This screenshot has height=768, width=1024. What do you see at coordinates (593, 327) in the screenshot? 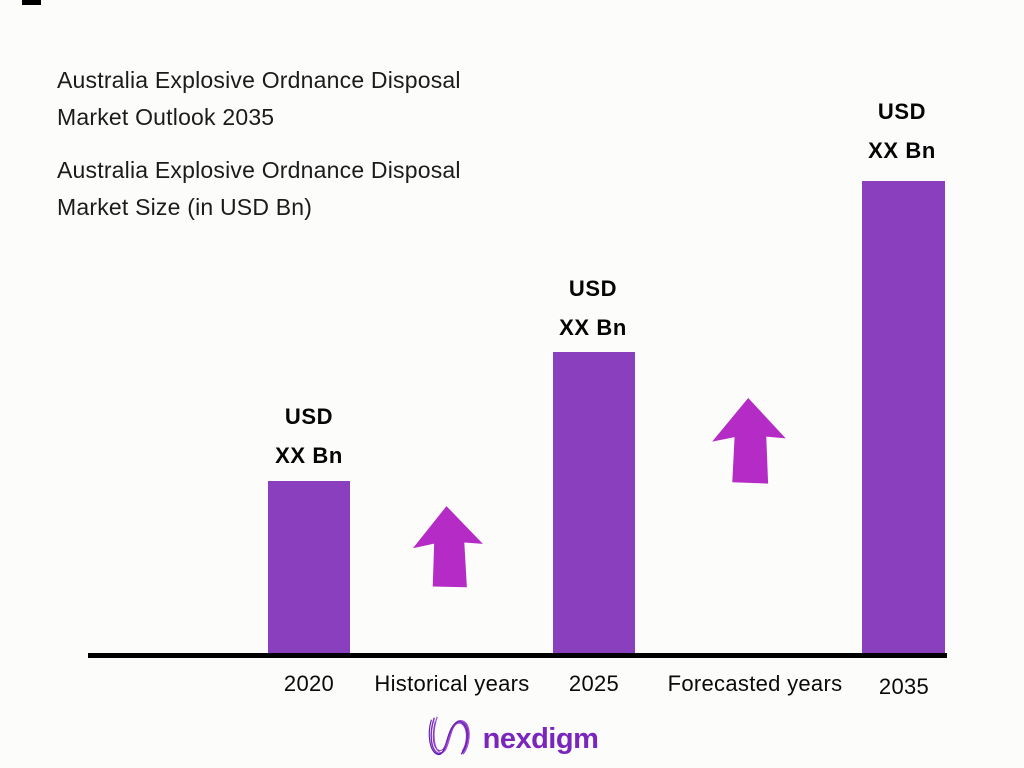
I see `bar-value-label-2025-line-2: XX Bn` at bounding box center [593, 327].